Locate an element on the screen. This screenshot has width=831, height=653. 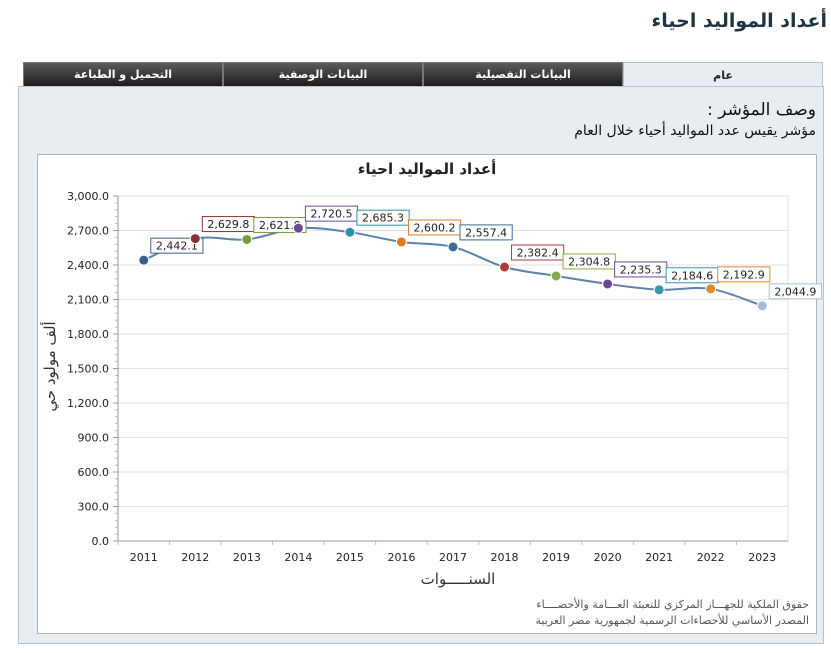
y-tick-label: 900.0 is located at coordinates (94, 438).